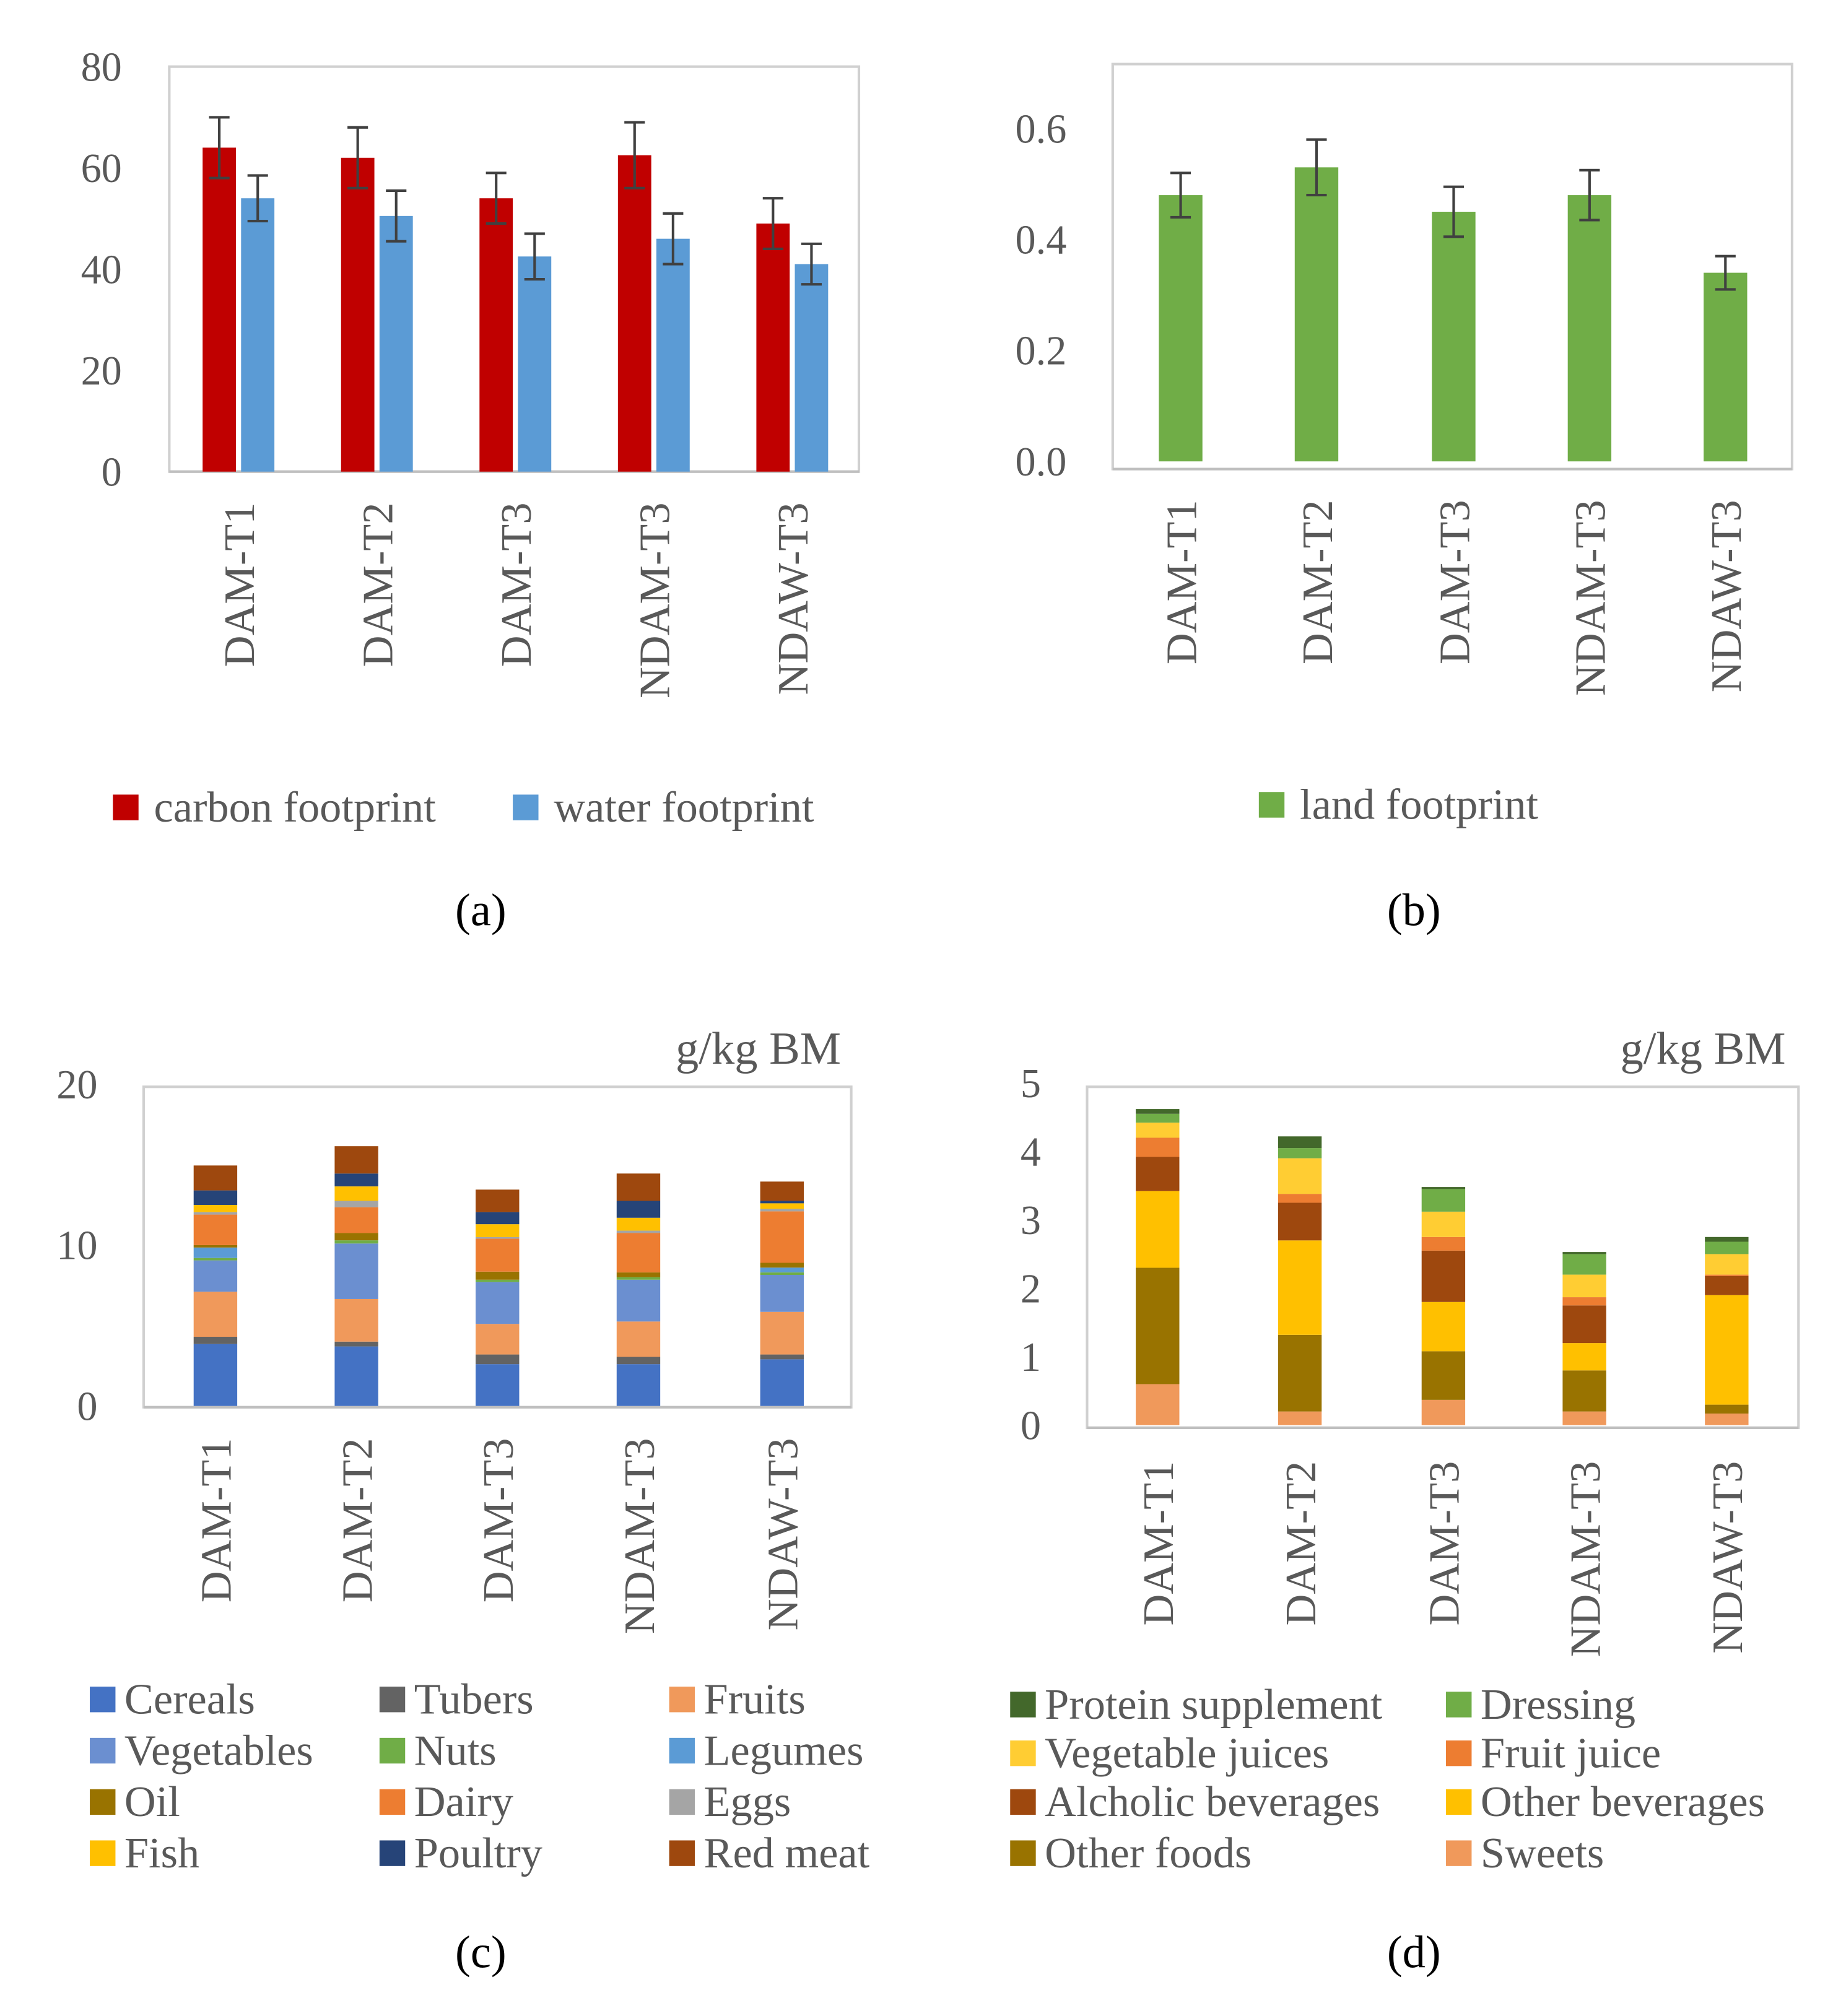  Describe the element at coordinates (1301, 1543) in the screenshot. I see `x-tick-label: DAM-T2` at that location.